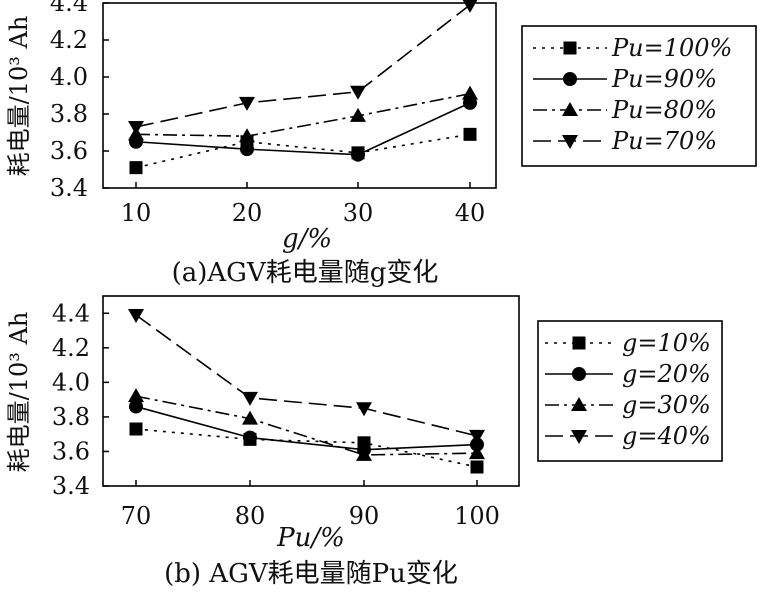 This screenshot has width=763, height=592. Describe the element at coordinates (303, 204) in the screenshot. I see `panel-a-x-ticks: 10 20 30 40` at that location.